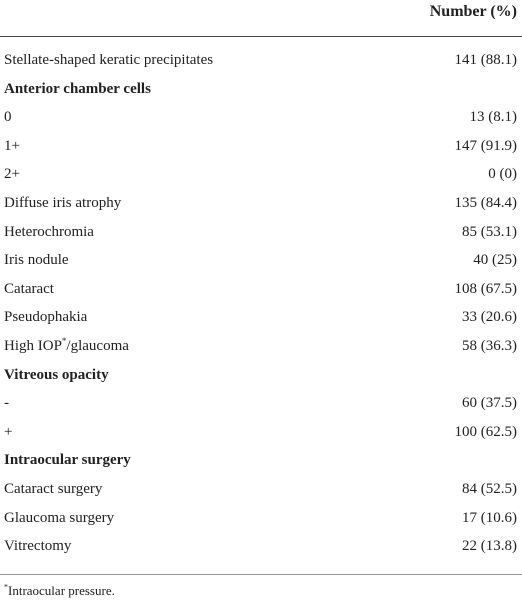 Image resolution: width=522 pixels, height=602 pixels. Describe the element at coordinates (486, 202) in the screenshot. I see `row-value: 135 (84.4)` at that location.